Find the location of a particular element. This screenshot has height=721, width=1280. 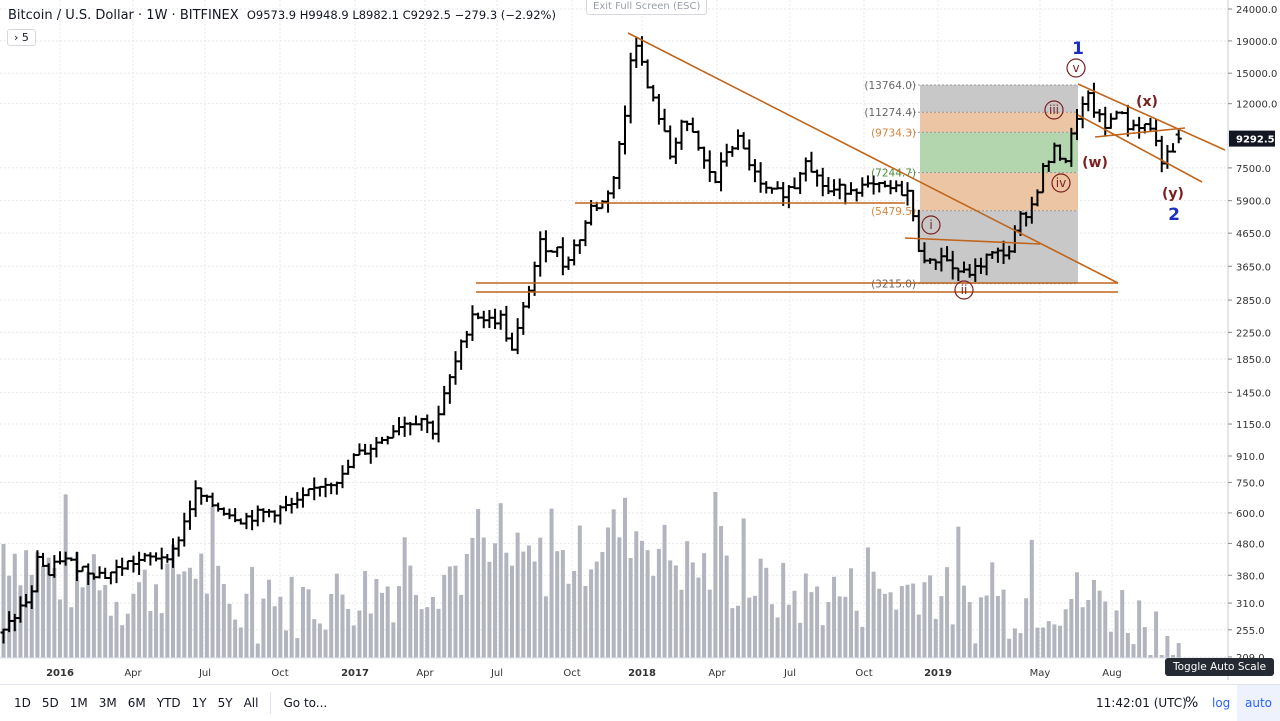

indicators-collapse-button: › 5 is located at coordinates (21, 37).